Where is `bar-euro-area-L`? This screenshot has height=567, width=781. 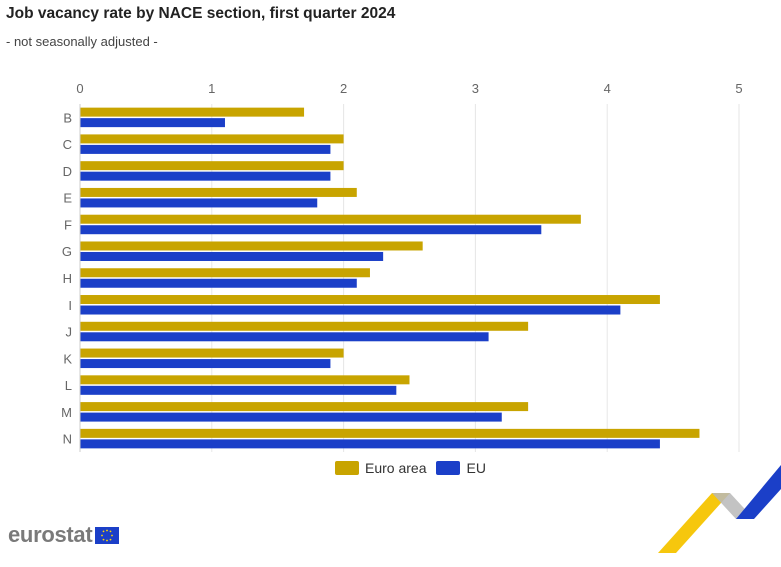
bar-euro-area-L is located at coordinates (245, 380).